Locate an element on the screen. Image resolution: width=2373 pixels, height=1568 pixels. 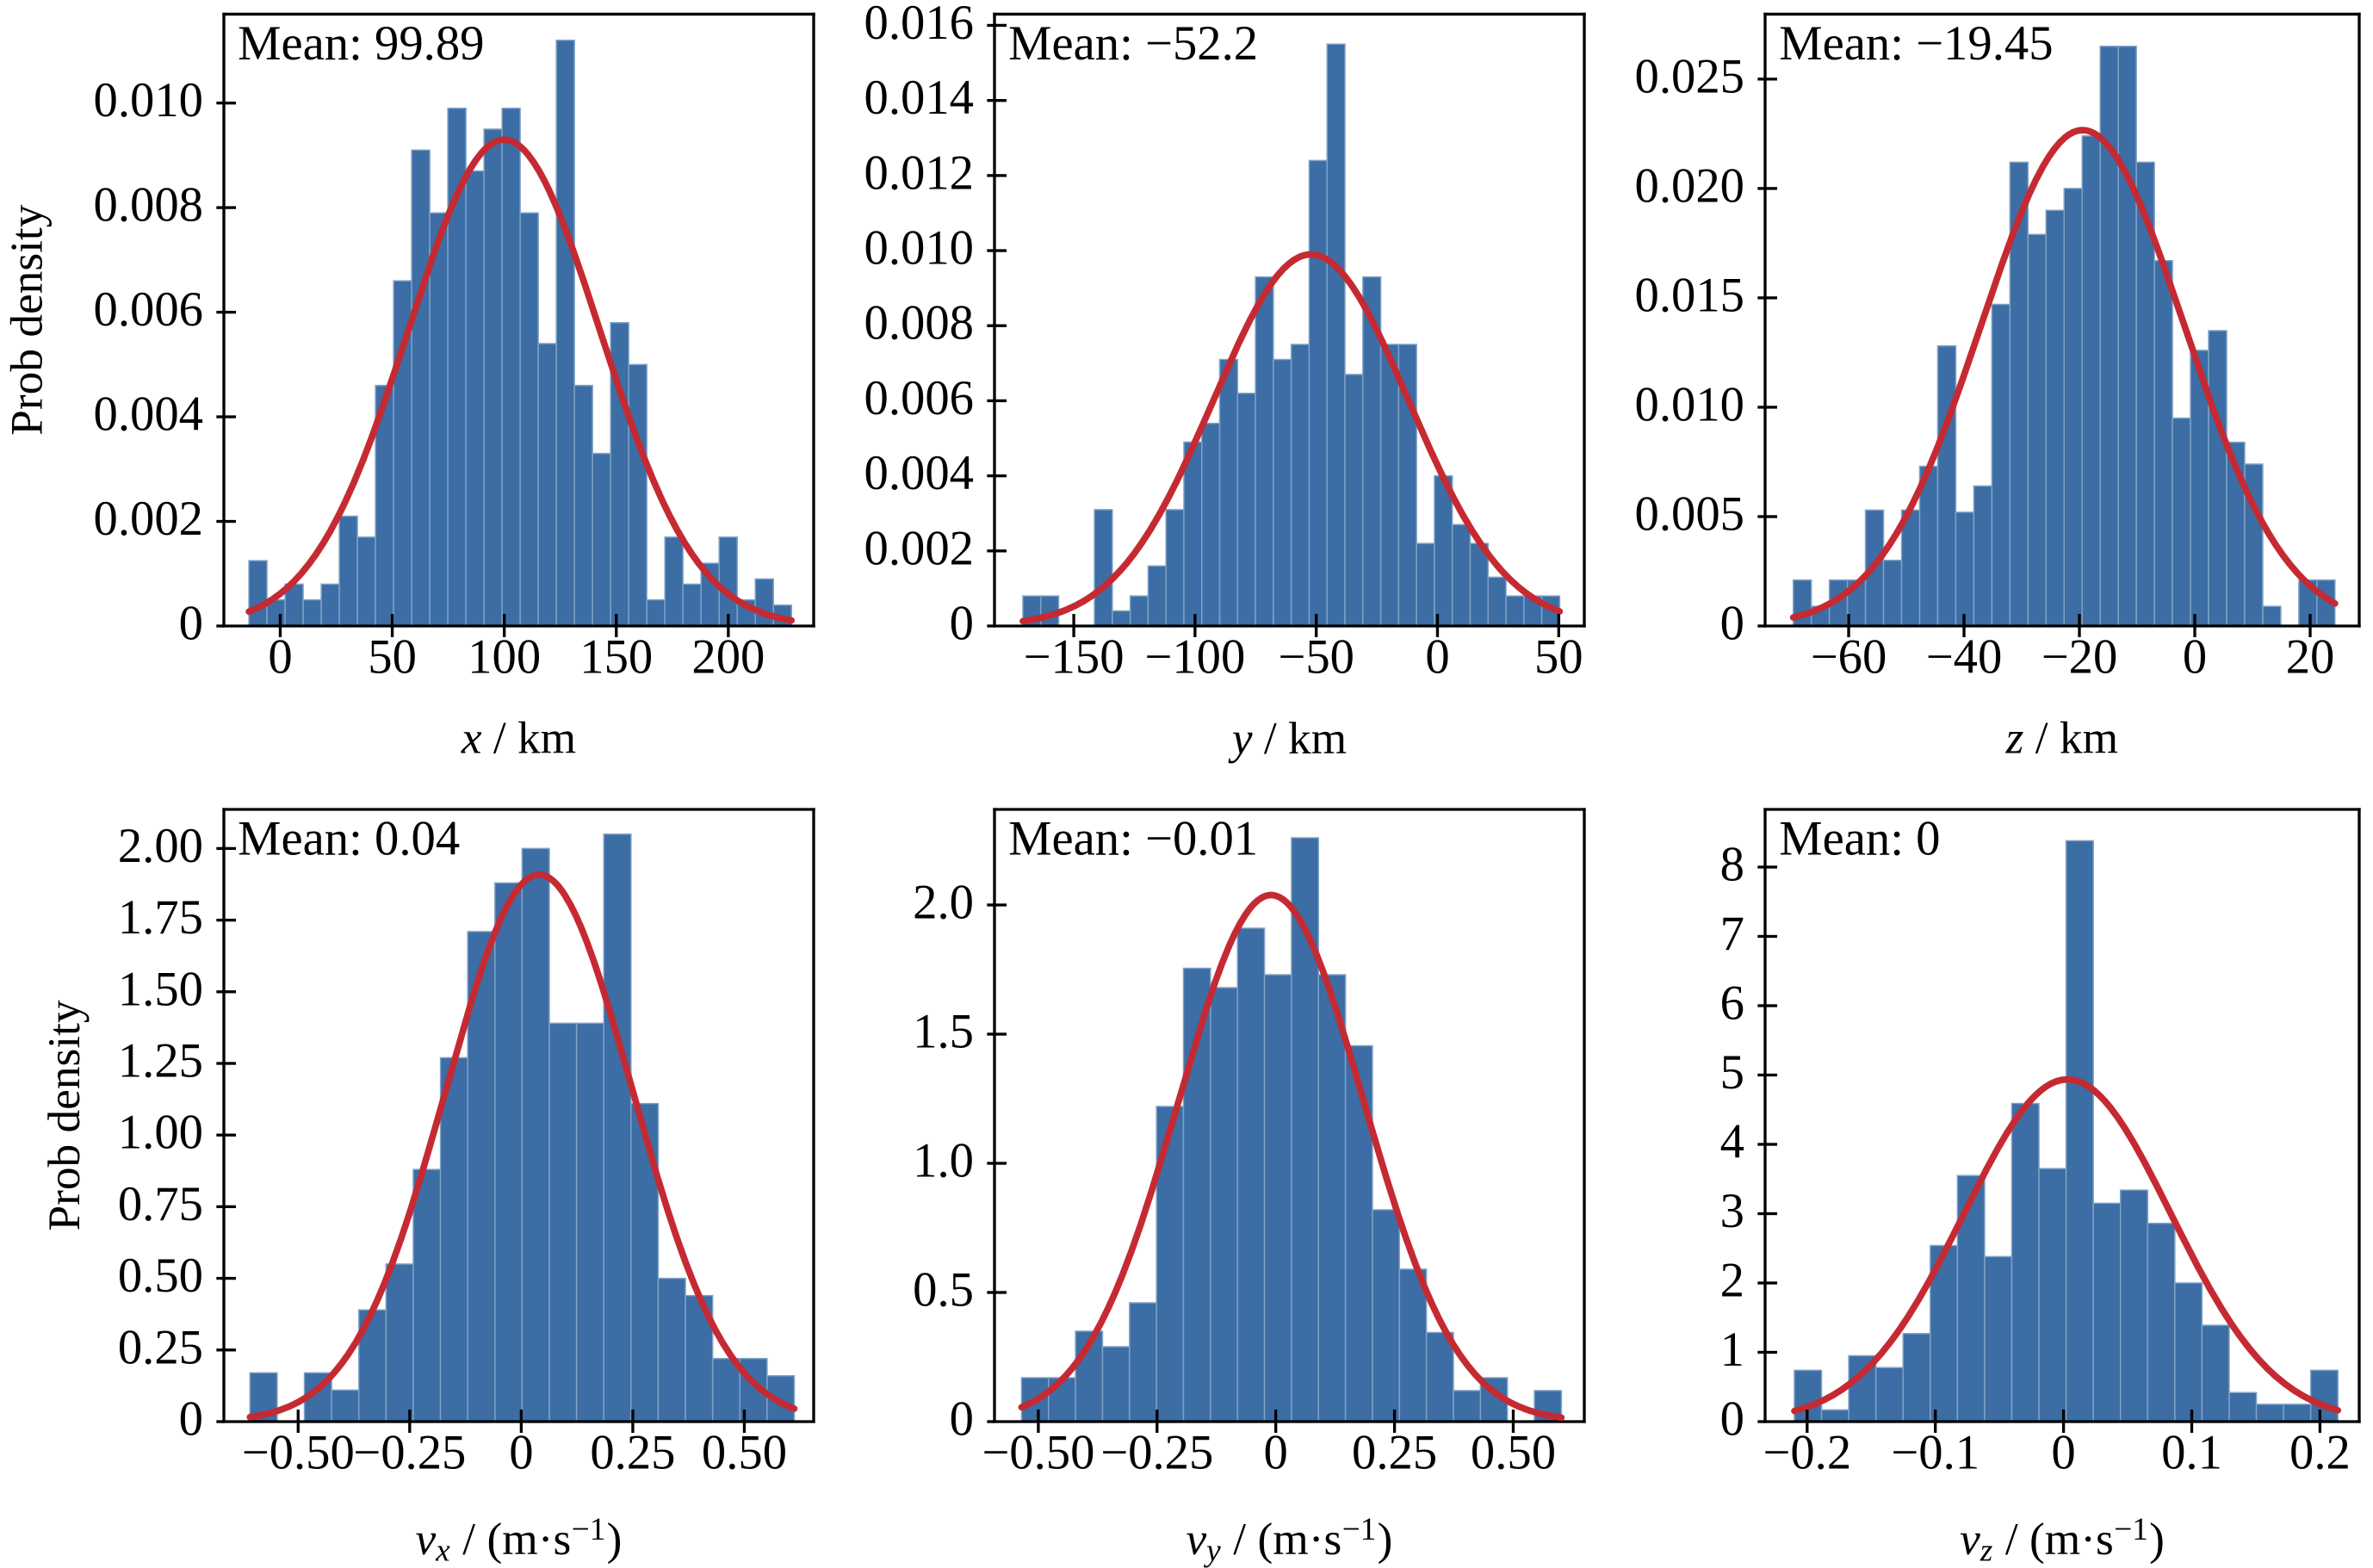
svg-text:v y /: v y / ( m · s ) − 1 is located at coordinates (1295, 1533).